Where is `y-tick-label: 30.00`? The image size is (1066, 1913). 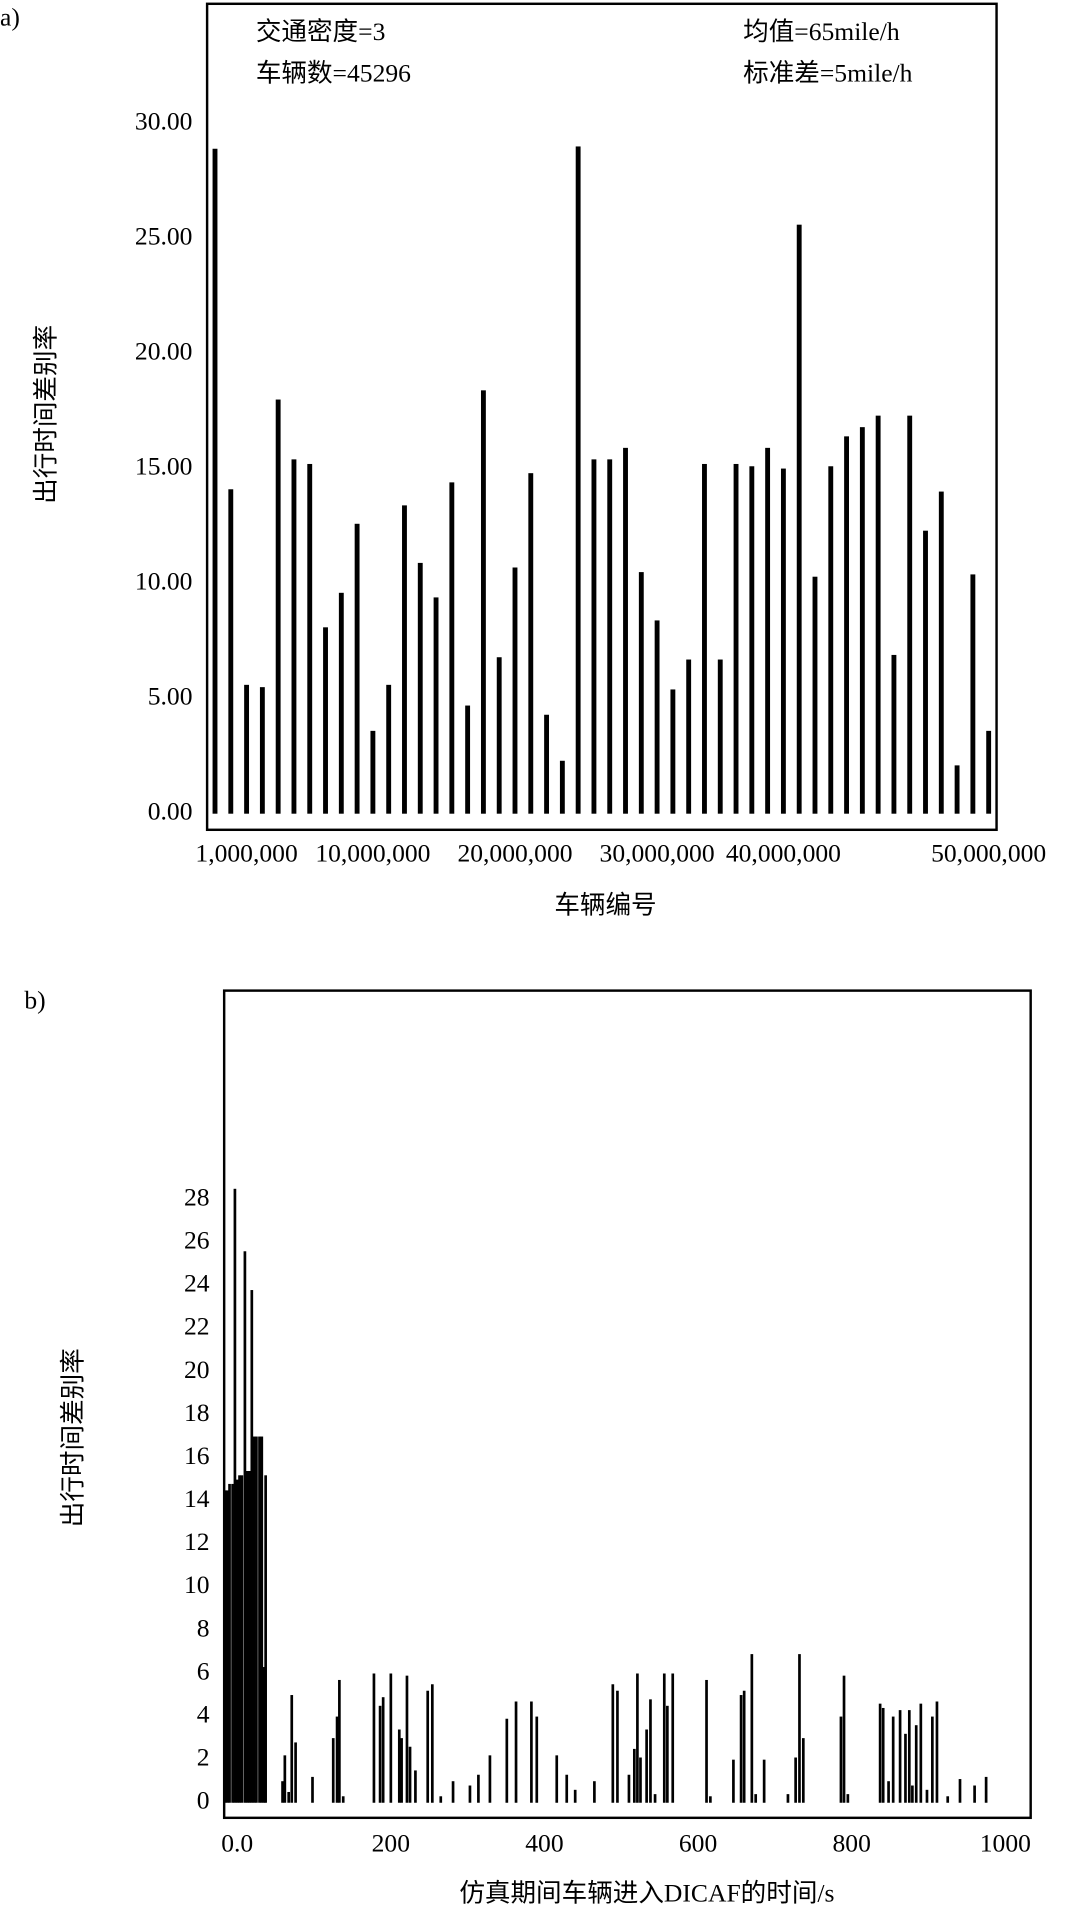
y-tick-label: 30.00 is located at coordinates (164, 120).